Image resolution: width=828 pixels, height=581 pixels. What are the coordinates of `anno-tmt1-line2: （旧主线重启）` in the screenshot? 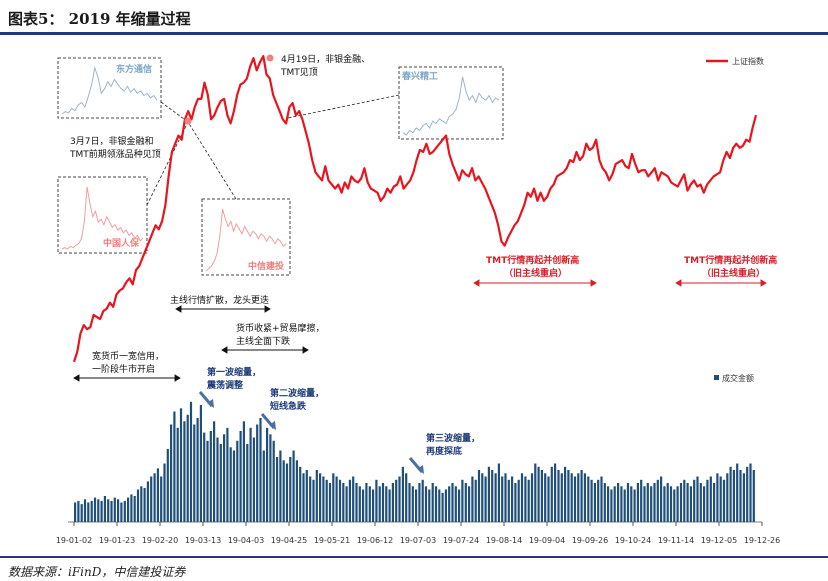 It's located at (535, 273).